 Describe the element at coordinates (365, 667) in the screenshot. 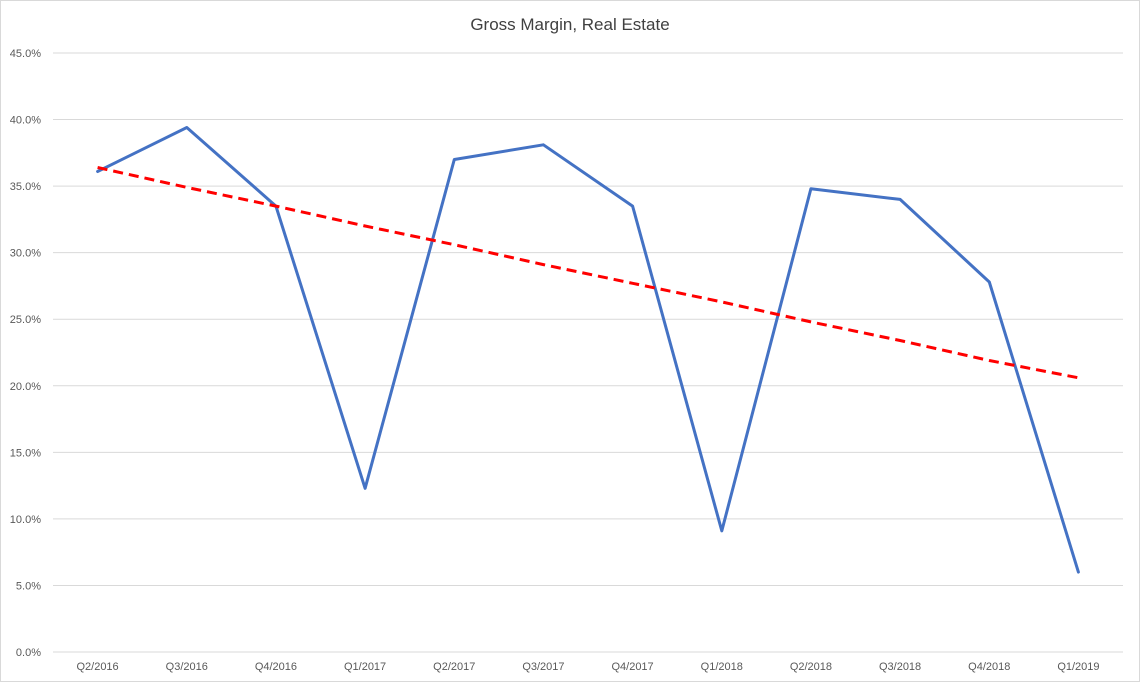

I see `x-tick-label: Q1/2017` at that location.